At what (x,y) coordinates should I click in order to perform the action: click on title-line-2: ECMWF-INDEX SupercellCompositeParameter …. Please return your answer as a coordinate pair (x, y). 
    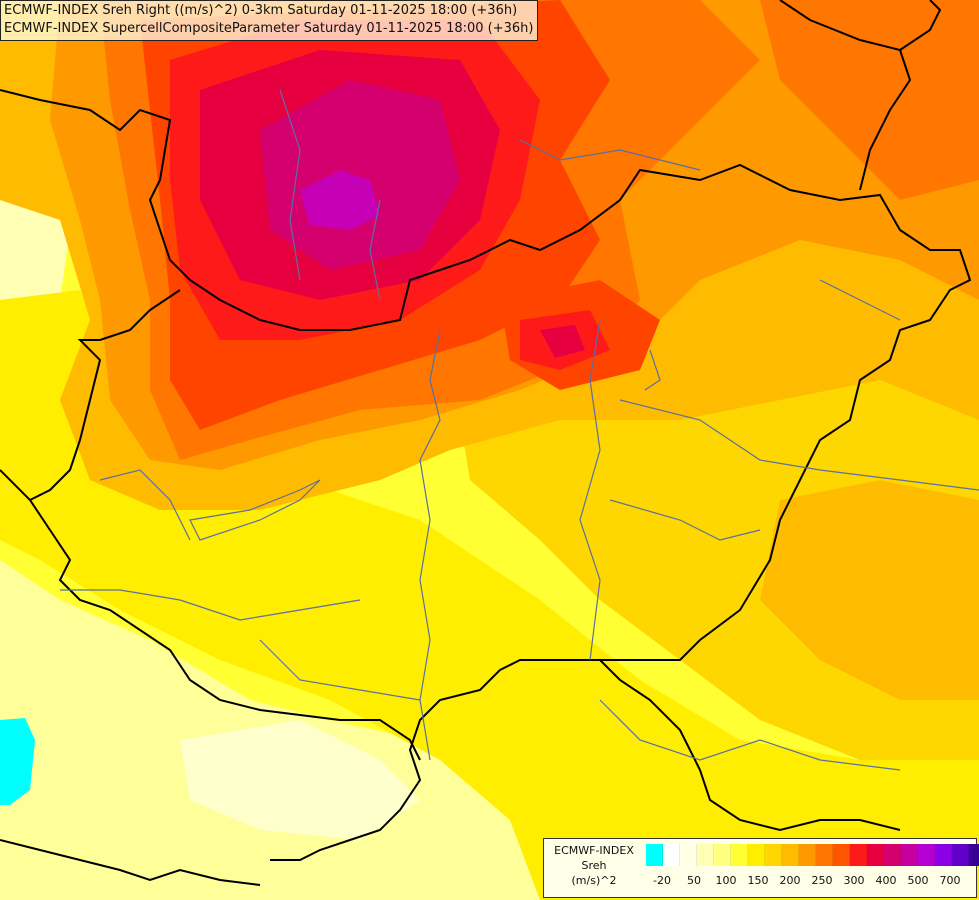
    Looking at the image, I should click on (269, 28).